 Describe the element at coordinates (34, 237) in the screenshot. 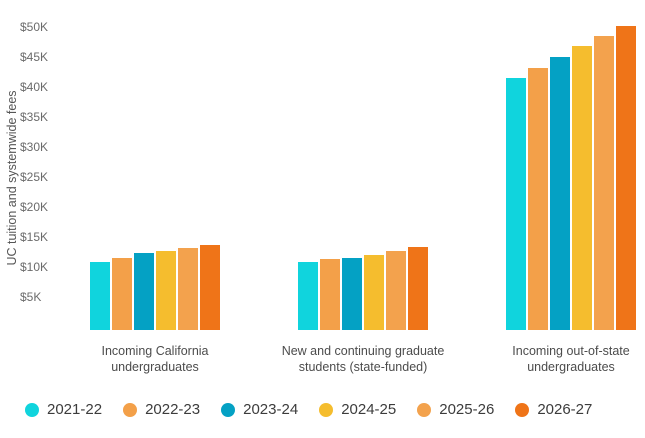

I see `y-tick-label: $15K` at that location.